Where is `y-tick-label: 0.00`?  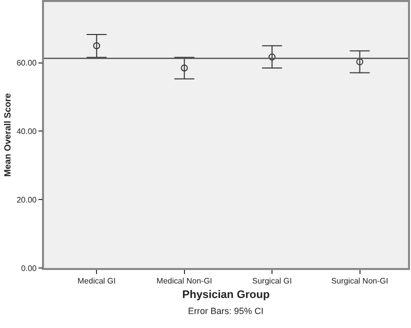
y-tick-label: 0.00 is located at coordinates (29, 268).